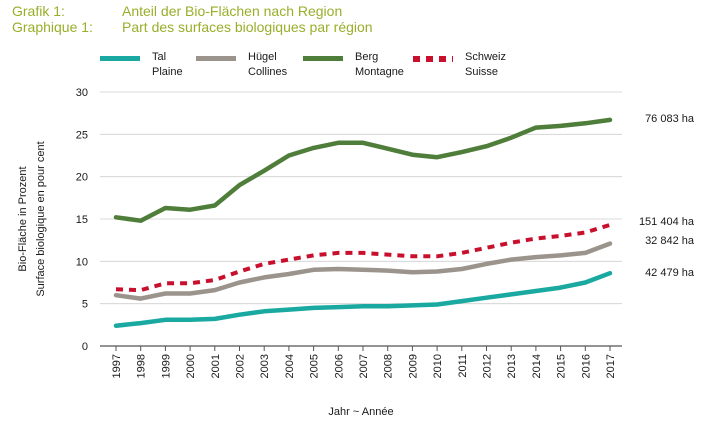 This screenshot has height=431, width=720. What do you see at coordinates (52, 27) in the screenshot?
I see `figure-label-fr: Graphique 1:` at bounding box center [52, 27].